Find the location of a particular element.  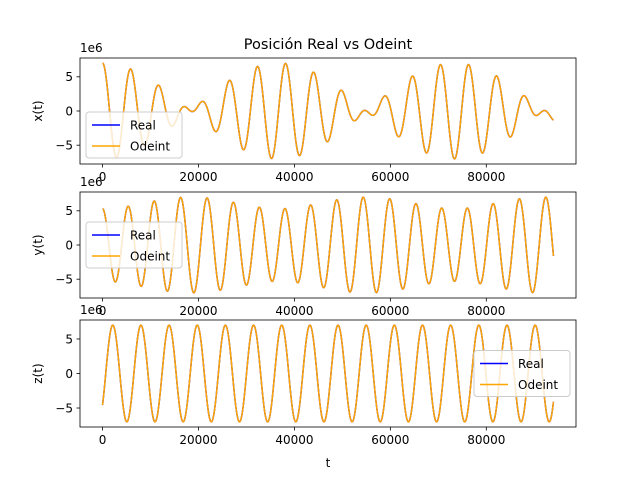

y-axis-label: y(t) is located at coordinates (38, 244).